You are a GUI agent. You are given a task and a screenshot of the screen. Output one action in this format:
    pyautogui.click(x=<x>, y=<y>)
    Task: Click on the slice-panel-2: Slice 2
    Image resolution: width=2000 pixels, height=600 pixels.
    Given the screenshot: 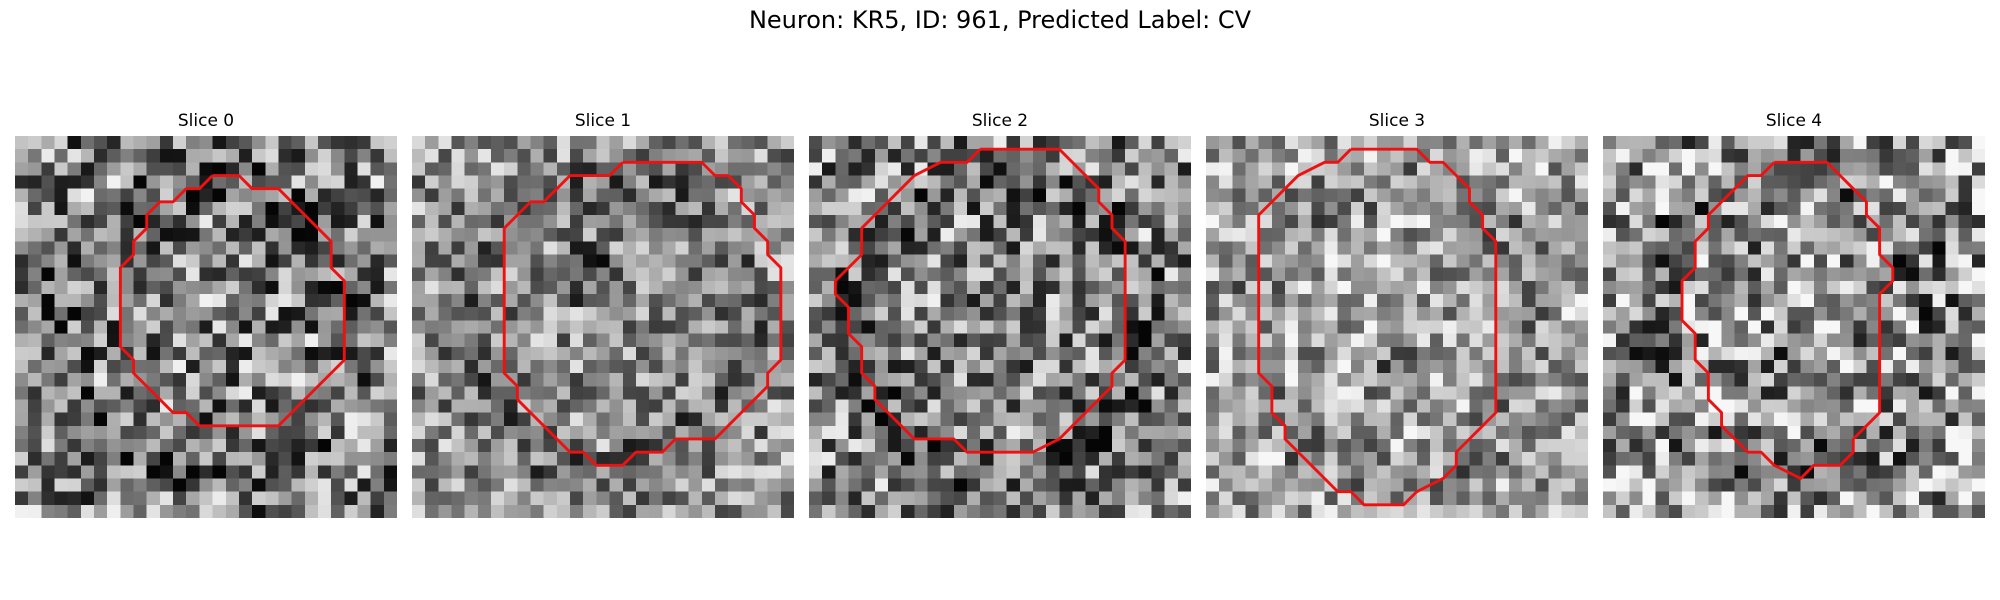 What is the action you would take?
    pyautogui.click(x=1000, y=314)
    